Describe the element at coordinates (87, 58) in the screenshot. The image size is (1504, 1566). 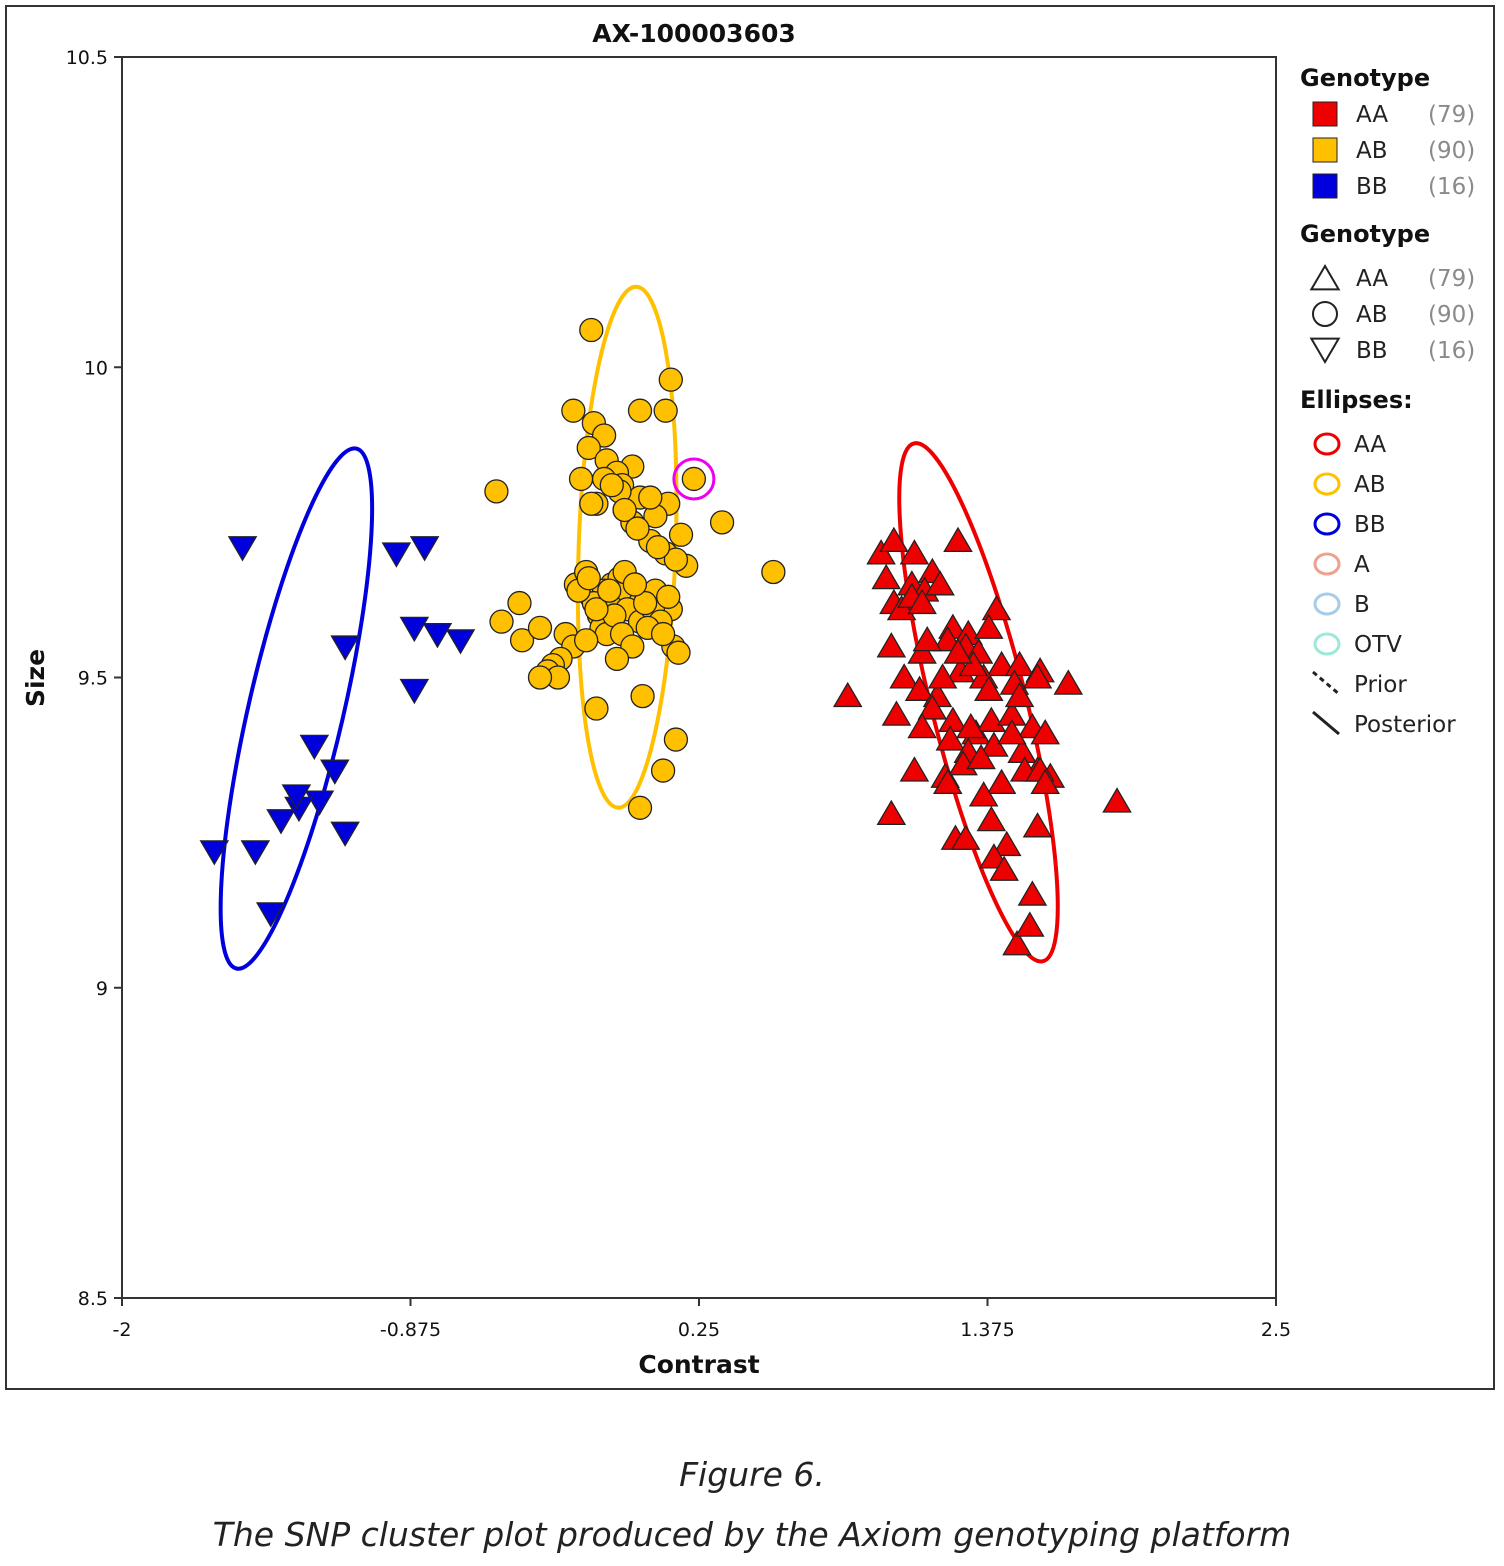
I see `y-tick-label: 10.5` at that location.